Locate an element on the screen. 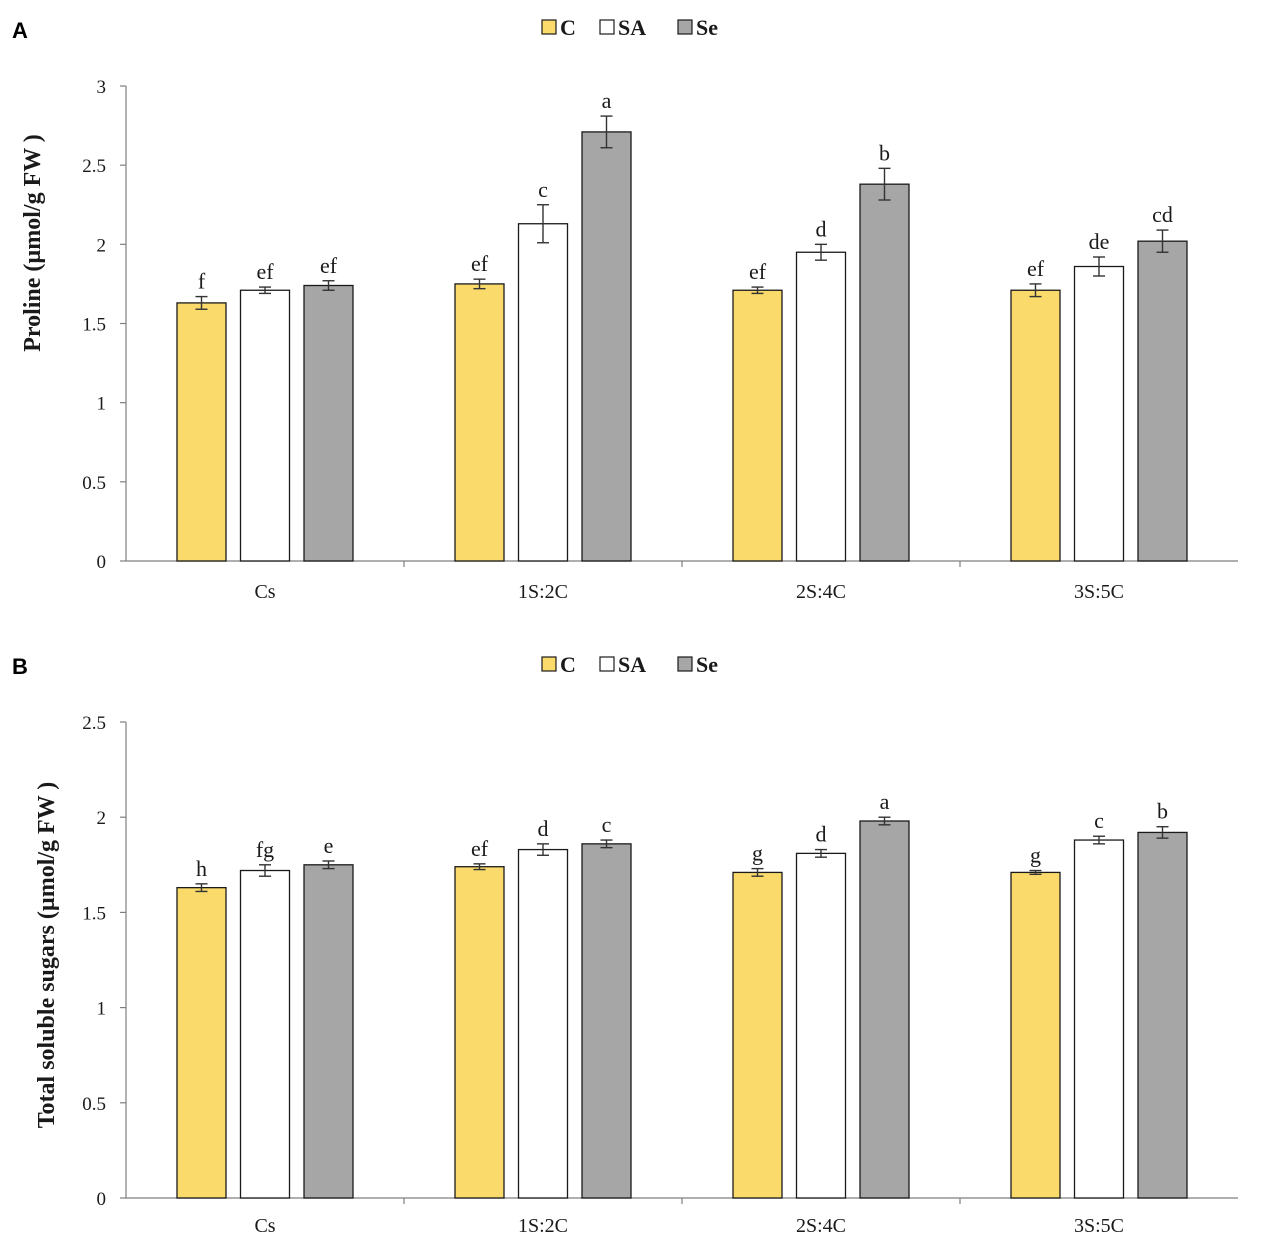 The height and width of the screenshot is (1246, 1282). panel-b-significance-letter: h is located at coordinates (201, 868).